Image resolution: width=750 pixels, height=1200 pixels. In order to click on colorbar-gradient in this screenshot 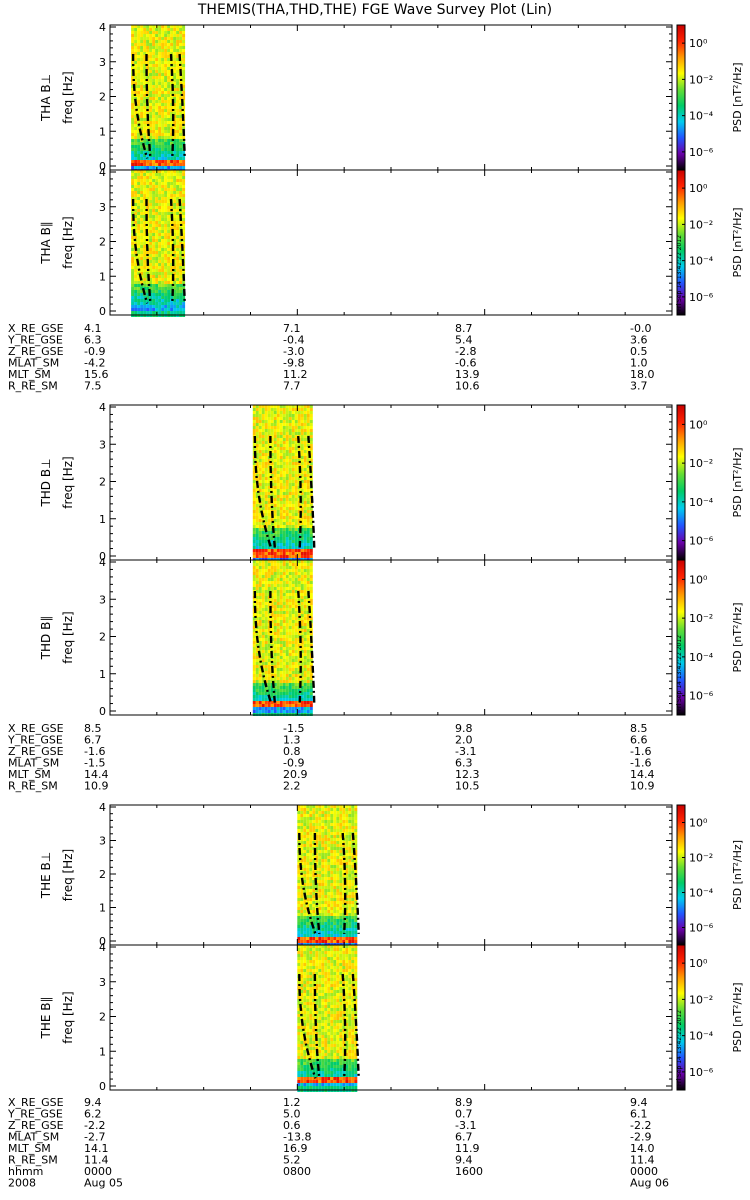, I will do `click(681, 482)`.